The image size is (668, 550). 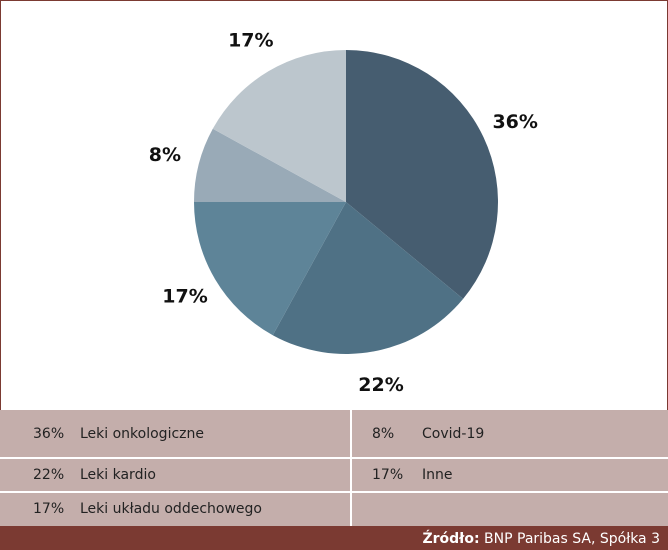 What do you see at coordinates (450, 538) in the screenshot?
I see `source-label: Źródło:` at bounding box center [450, 538].